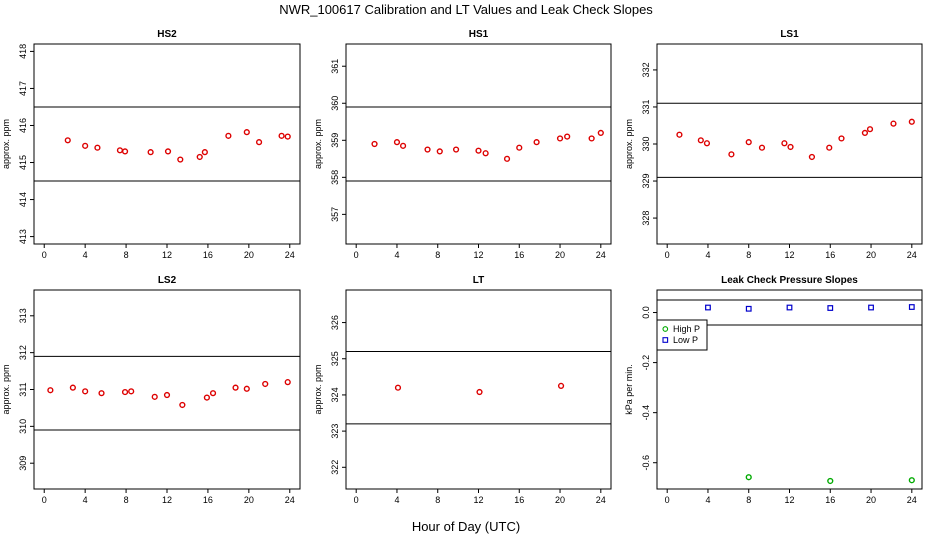 This screenshot has height=540, width=936. What do you see at coordinates (167, 280) in the screenshot?
I see `panel-title: LS2` at bounding box center [167, 280].